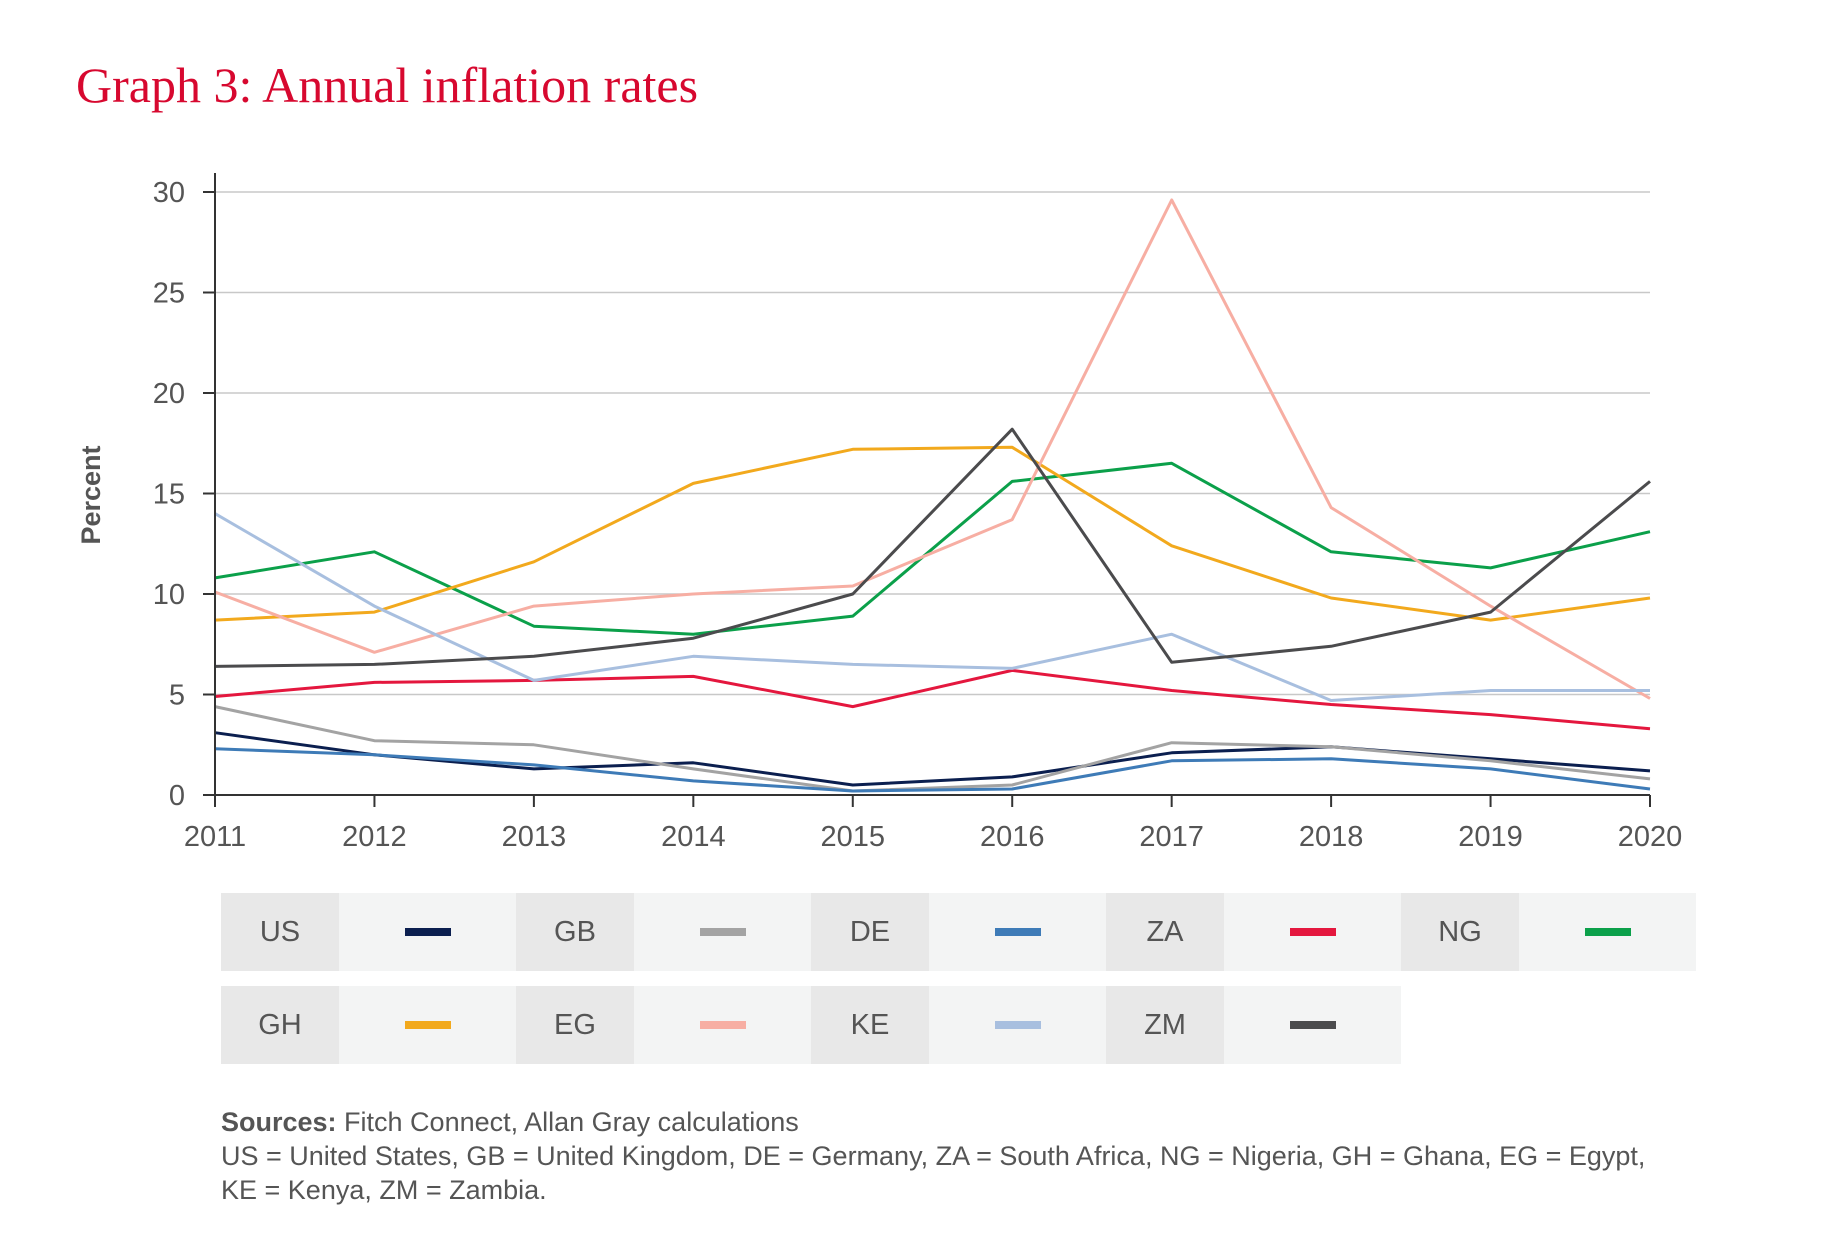 Image resolution: width=1842 pixels, height=1238 pixels. Describe the element at coordinates (384, 1190) in the screenshot. I see `abbreviations-line-2: KE = Kenya, ZM = Zambia.` at that location.